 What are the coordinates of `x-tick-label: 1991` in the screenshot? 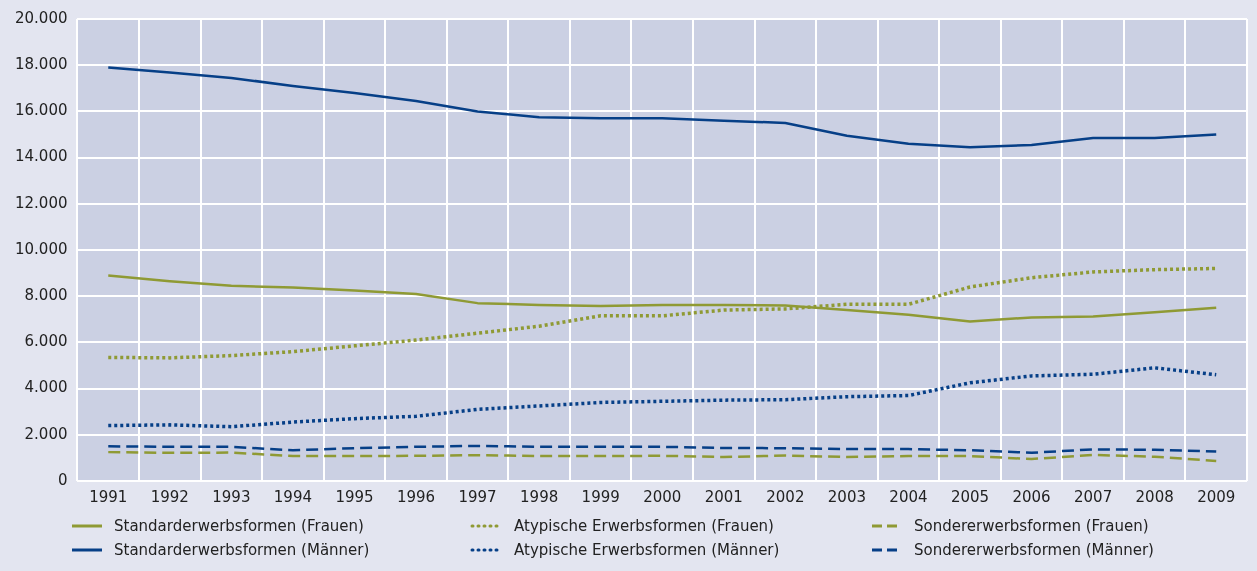 It's located at (108, 496).